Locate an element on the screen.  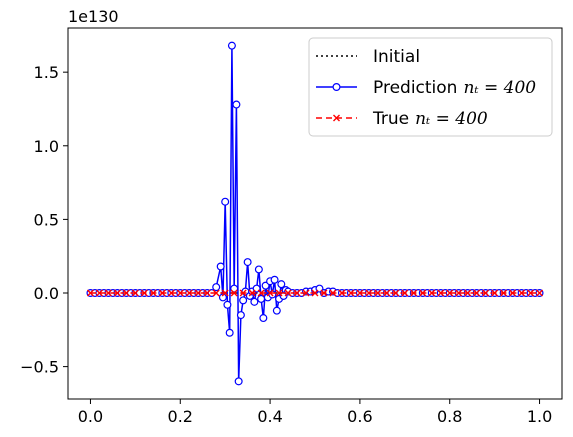
offset-label: 1e130 is located at coordinates (93, 16).